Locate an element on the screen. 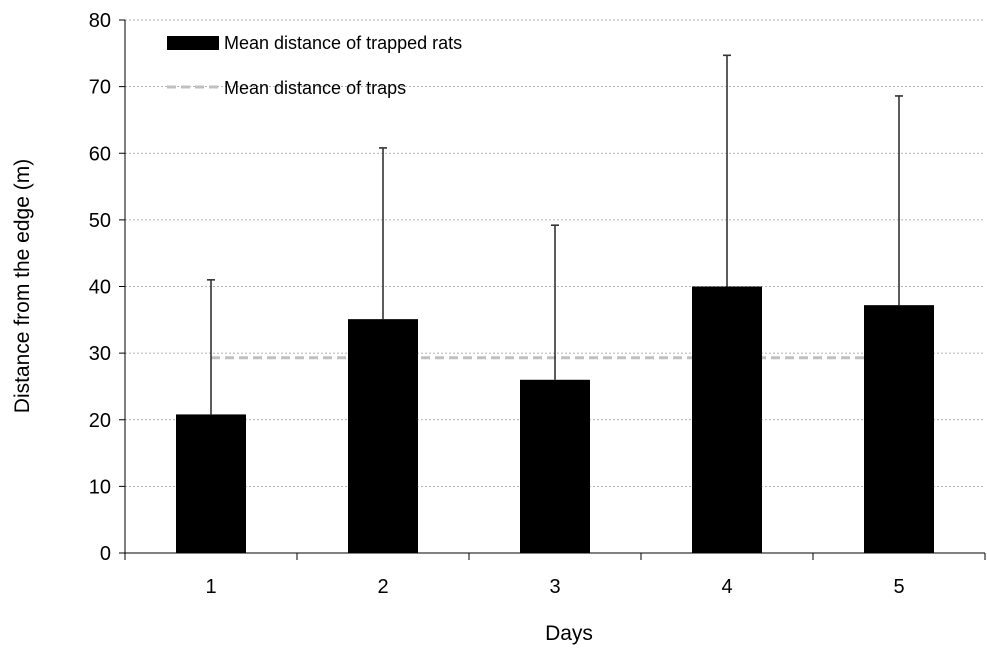  y-tick-label: 50 is located at coordinates (100, 221).